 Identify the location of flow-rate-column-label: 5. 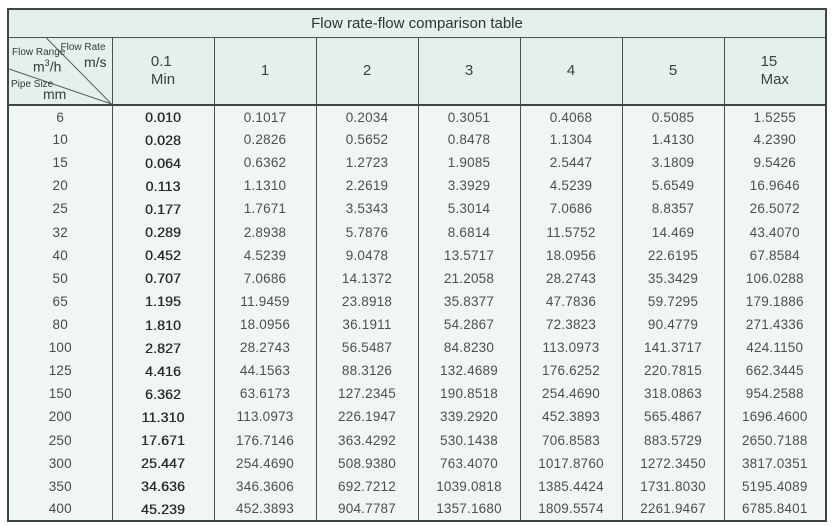
(673, 70).